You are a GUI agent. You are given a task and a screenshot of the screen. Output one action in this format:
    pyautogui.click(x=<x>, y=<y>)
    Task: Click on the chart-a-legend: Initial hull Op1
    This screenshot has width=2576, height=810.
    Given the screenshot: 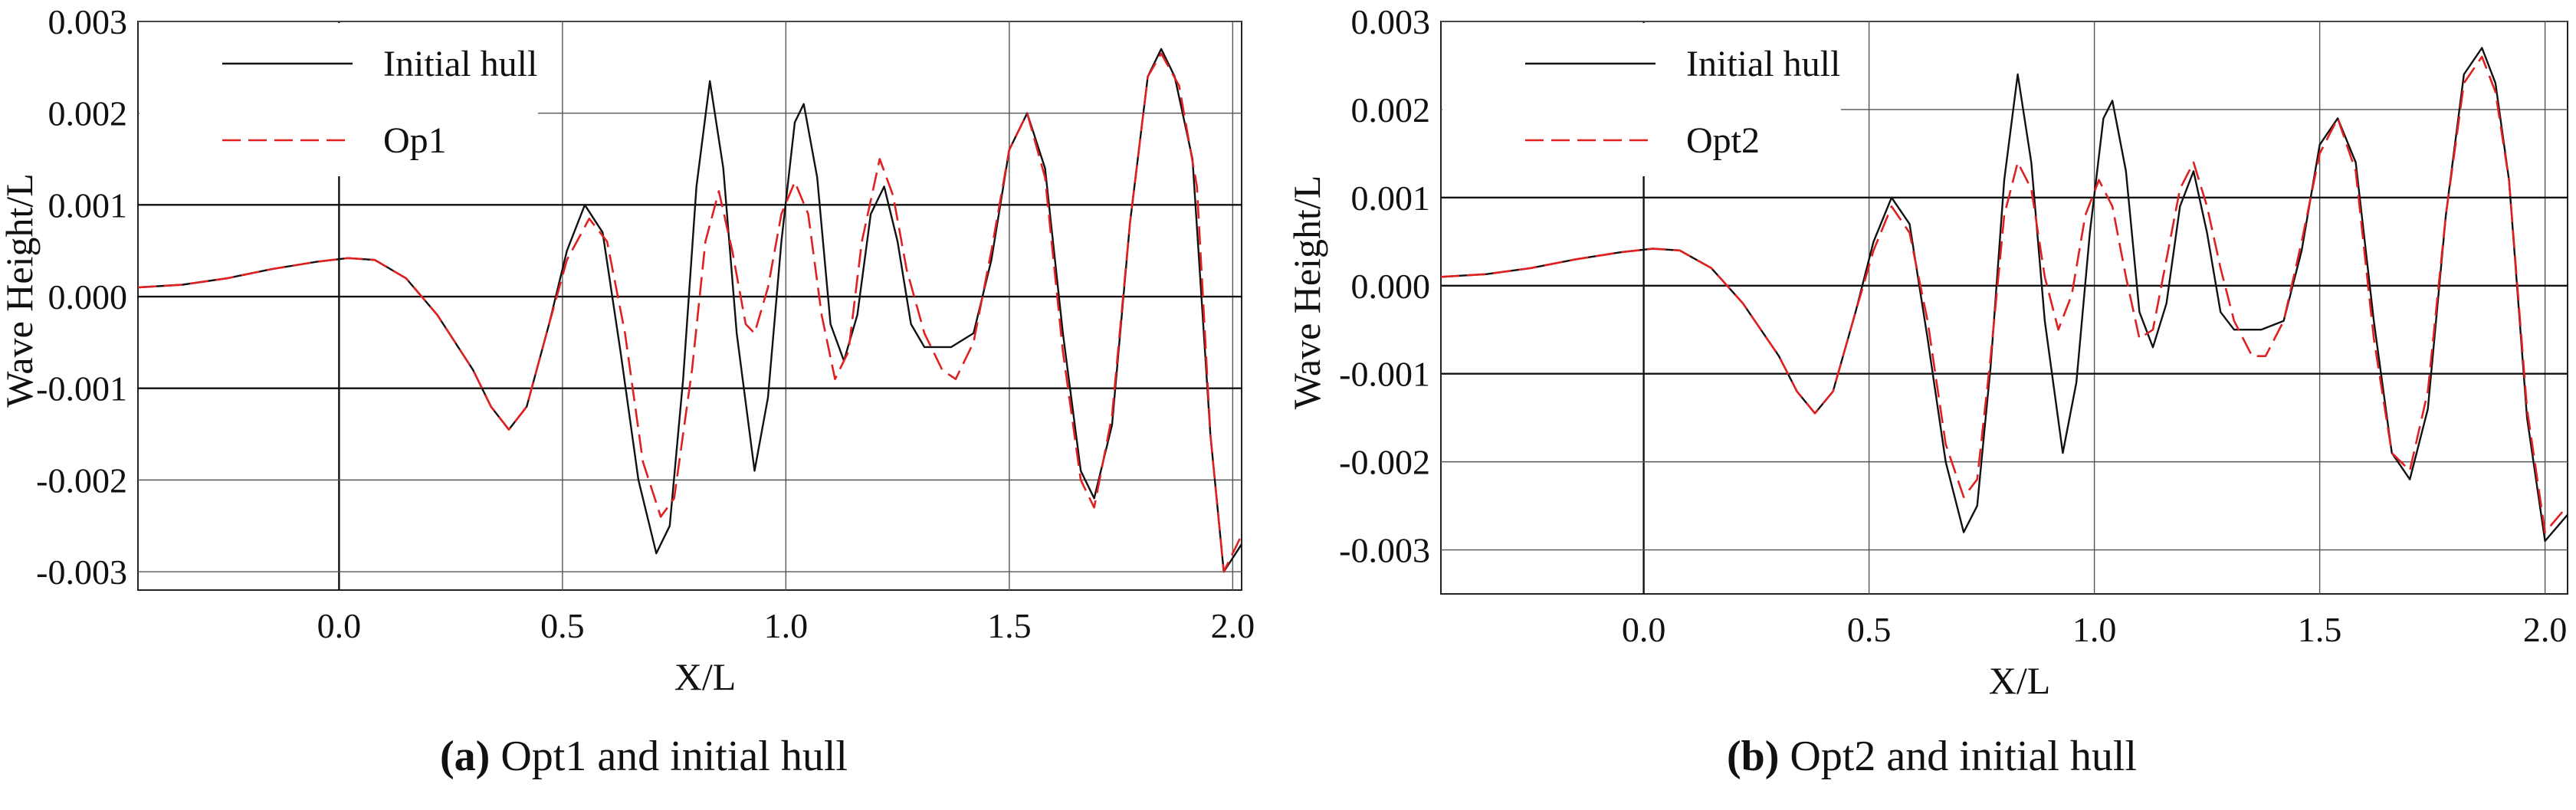 What is the action you would take?
    pyautogui.click(x=338, y=99)
    